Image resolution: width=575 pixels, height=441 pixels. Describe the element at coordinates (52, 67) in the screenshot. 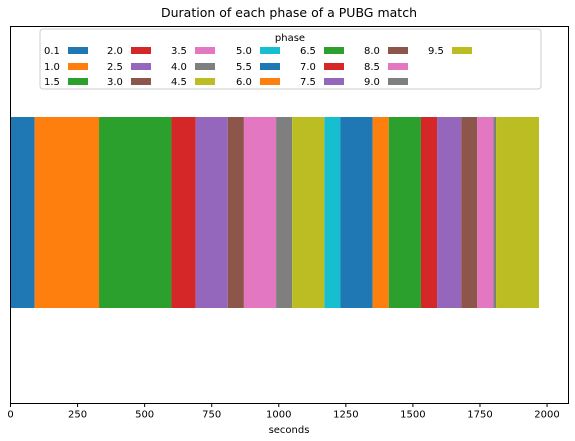

I see `legend-label: 1.0` at that location.